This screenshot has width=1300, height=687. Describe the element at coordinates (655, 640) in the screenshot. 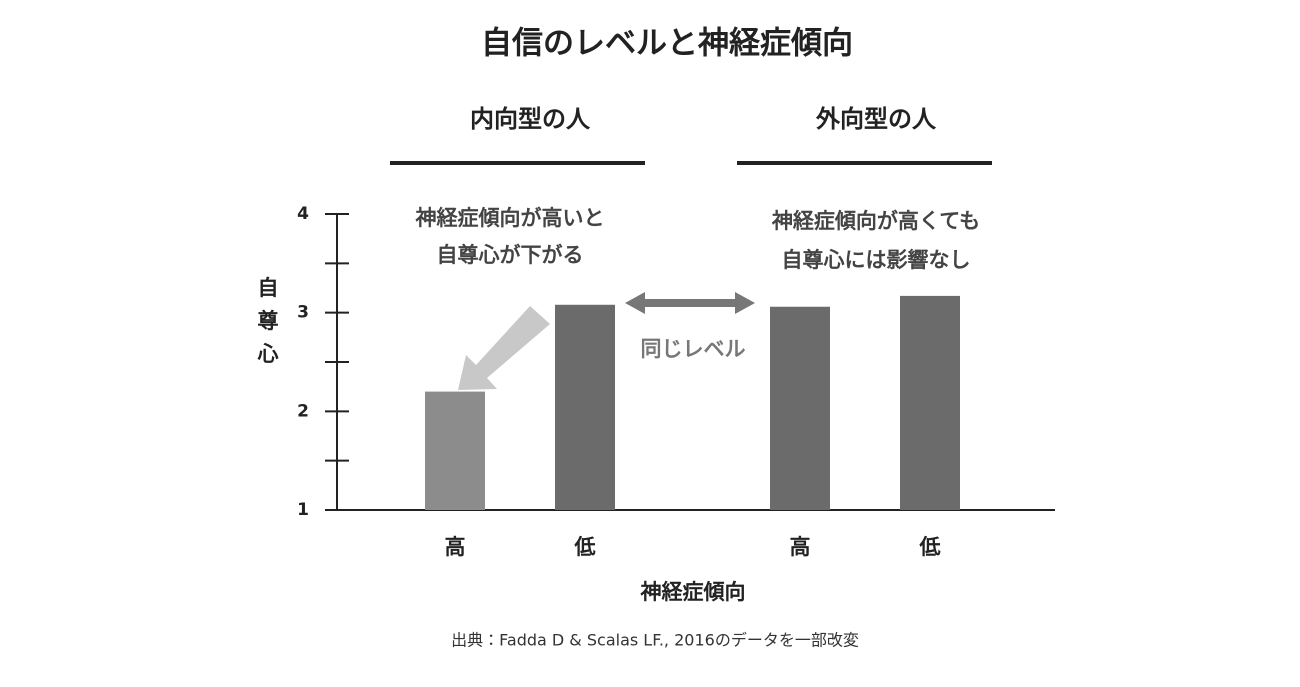

I see `source: 出典：Fadda D & Scalas LF., 2016のデータを一部改変` at that location.